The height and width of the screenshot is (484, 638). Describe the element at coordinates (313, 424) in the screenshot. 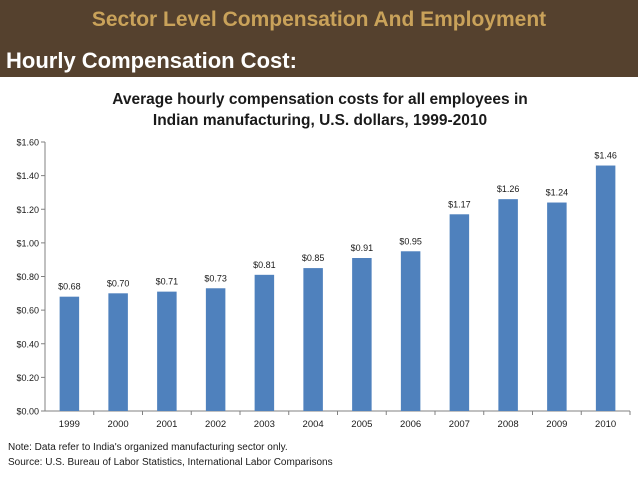

I see `x-tick-label-2004: 2004` at that location.